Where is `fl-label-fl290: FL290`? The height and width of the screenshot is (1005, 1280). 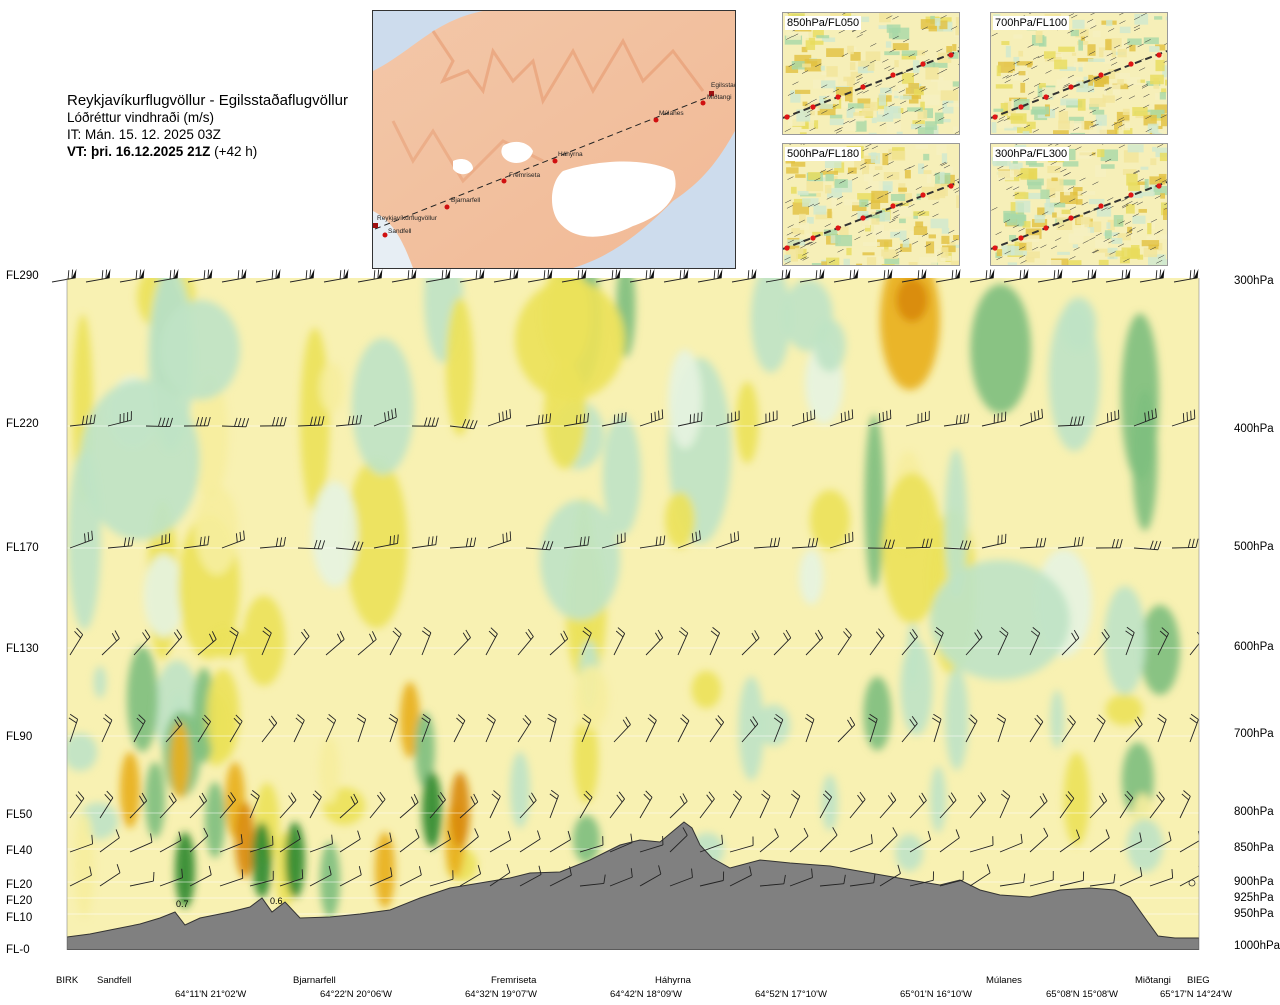 fl-label-fl290: FL290 is located at coordinates (22, 276).